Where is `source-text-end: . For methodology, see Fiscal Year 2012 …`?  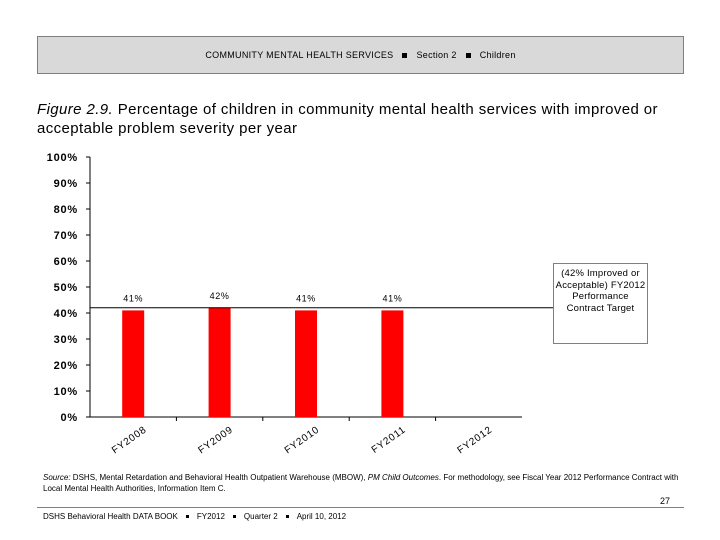 source-text-end: . For methodology, see Fiscal Year 2012 … is located at coordinates (361, 483).